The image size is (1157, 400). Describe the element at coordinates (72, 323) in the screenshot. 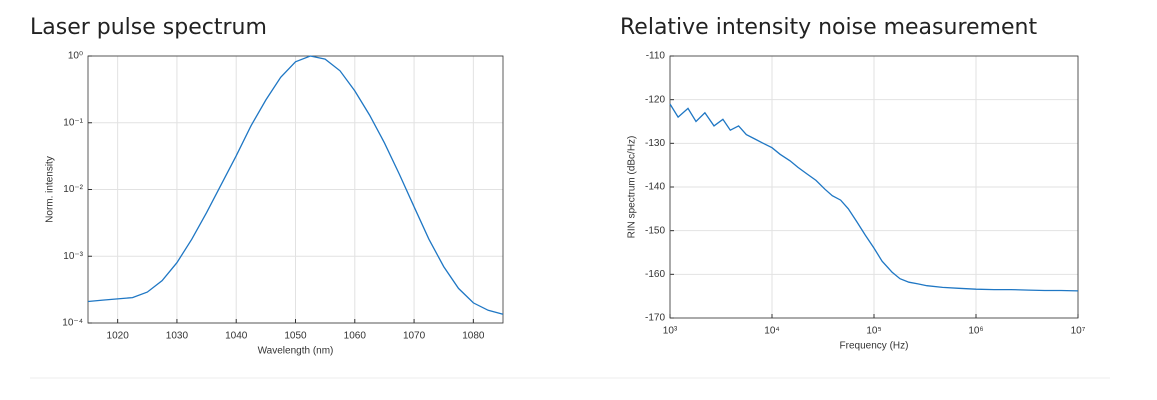

I see `y-tick-label: 10⁻⁴` at that location.